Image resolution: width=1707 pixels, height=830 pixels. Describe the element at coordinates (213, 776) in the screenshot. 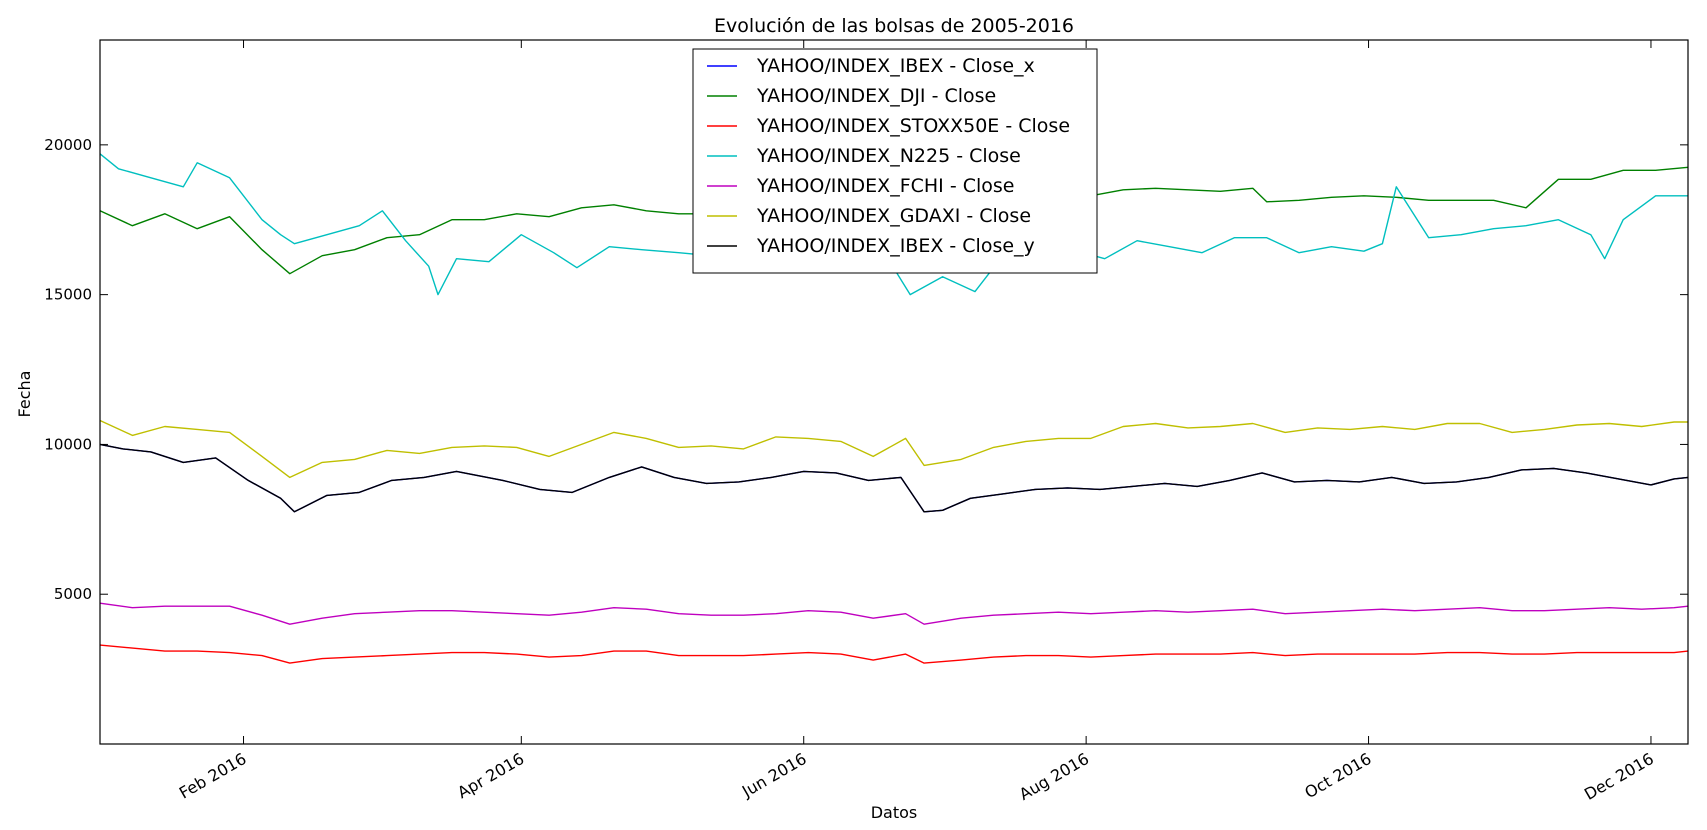

I see `x-tick-label: Feb 2016` at that location.